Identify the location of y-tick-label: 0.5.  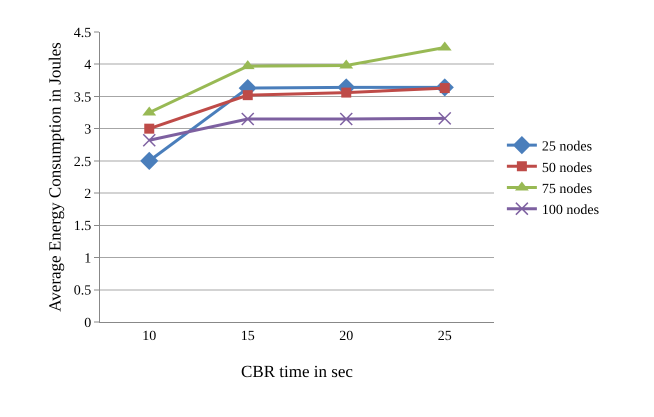
(83, 291).